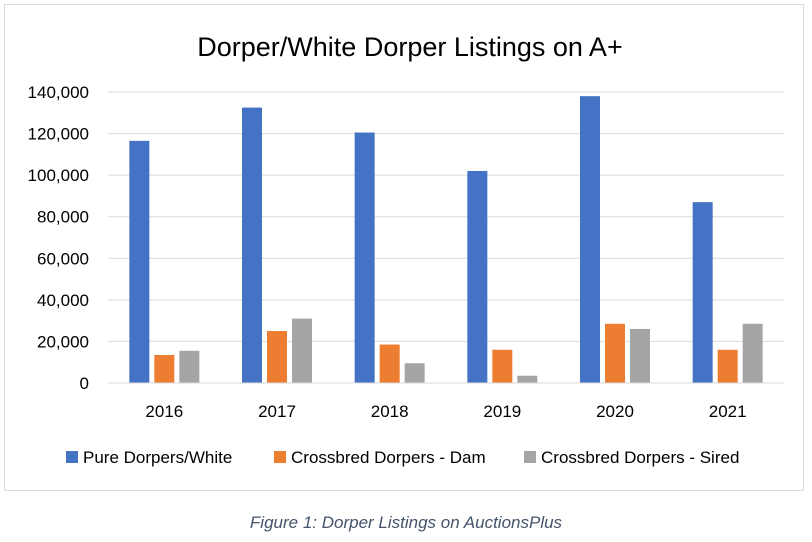  What do you see at coordinates (728, 411) in the screenshot?
I see `x-tick-label: 2021` at bounding box center [728, 411].